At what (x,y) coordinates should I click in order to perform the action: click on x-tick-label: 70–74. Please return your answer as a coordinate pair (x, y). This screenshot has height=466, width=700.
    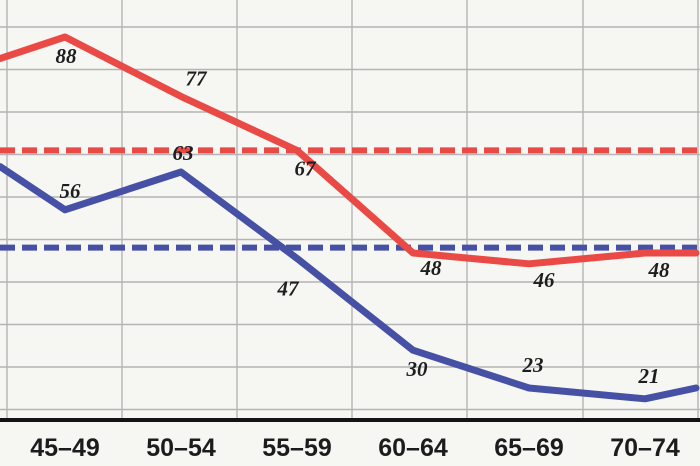
    Looking at the image, I should click on (645, 448).